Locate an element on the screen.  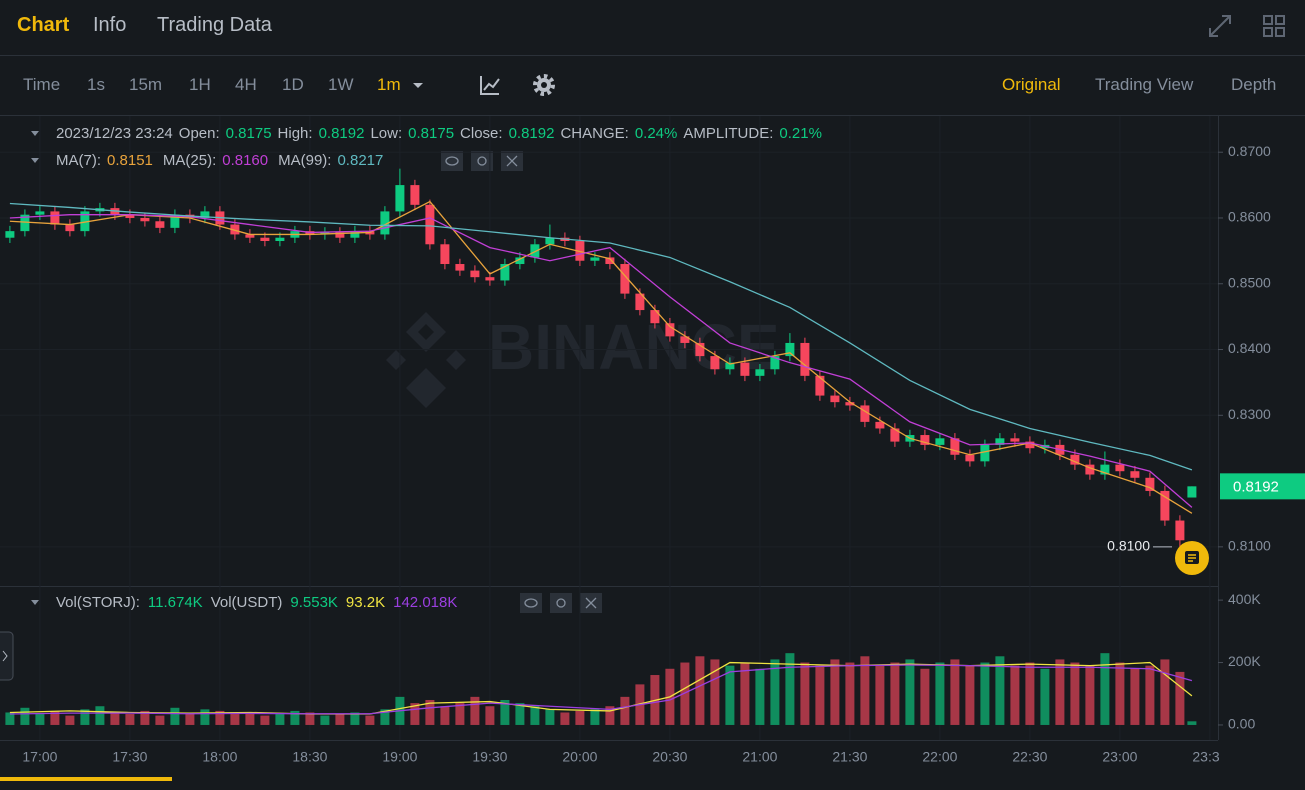
settings-icon is located at coordinates (544, 85).